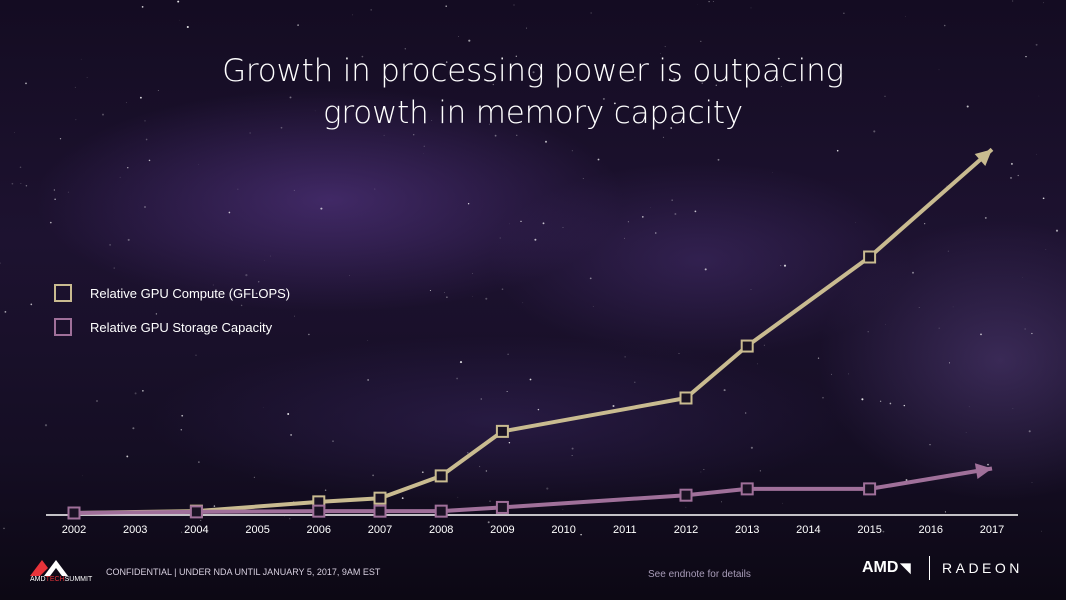 This screenshot has height=600, width=1066. What do you see at coordinates (319, 530) in the screenshot?
I see `x-tick-label: 2006` at bounding box center [319, 530].